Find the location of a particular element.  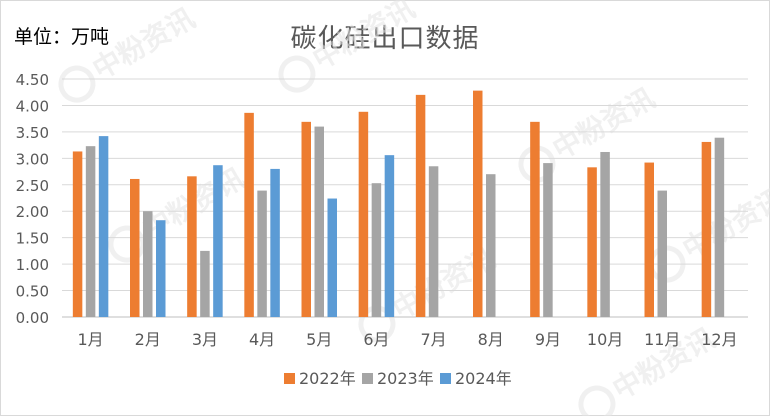

bar-2022年-2月 is located at coordinates (135, 247).